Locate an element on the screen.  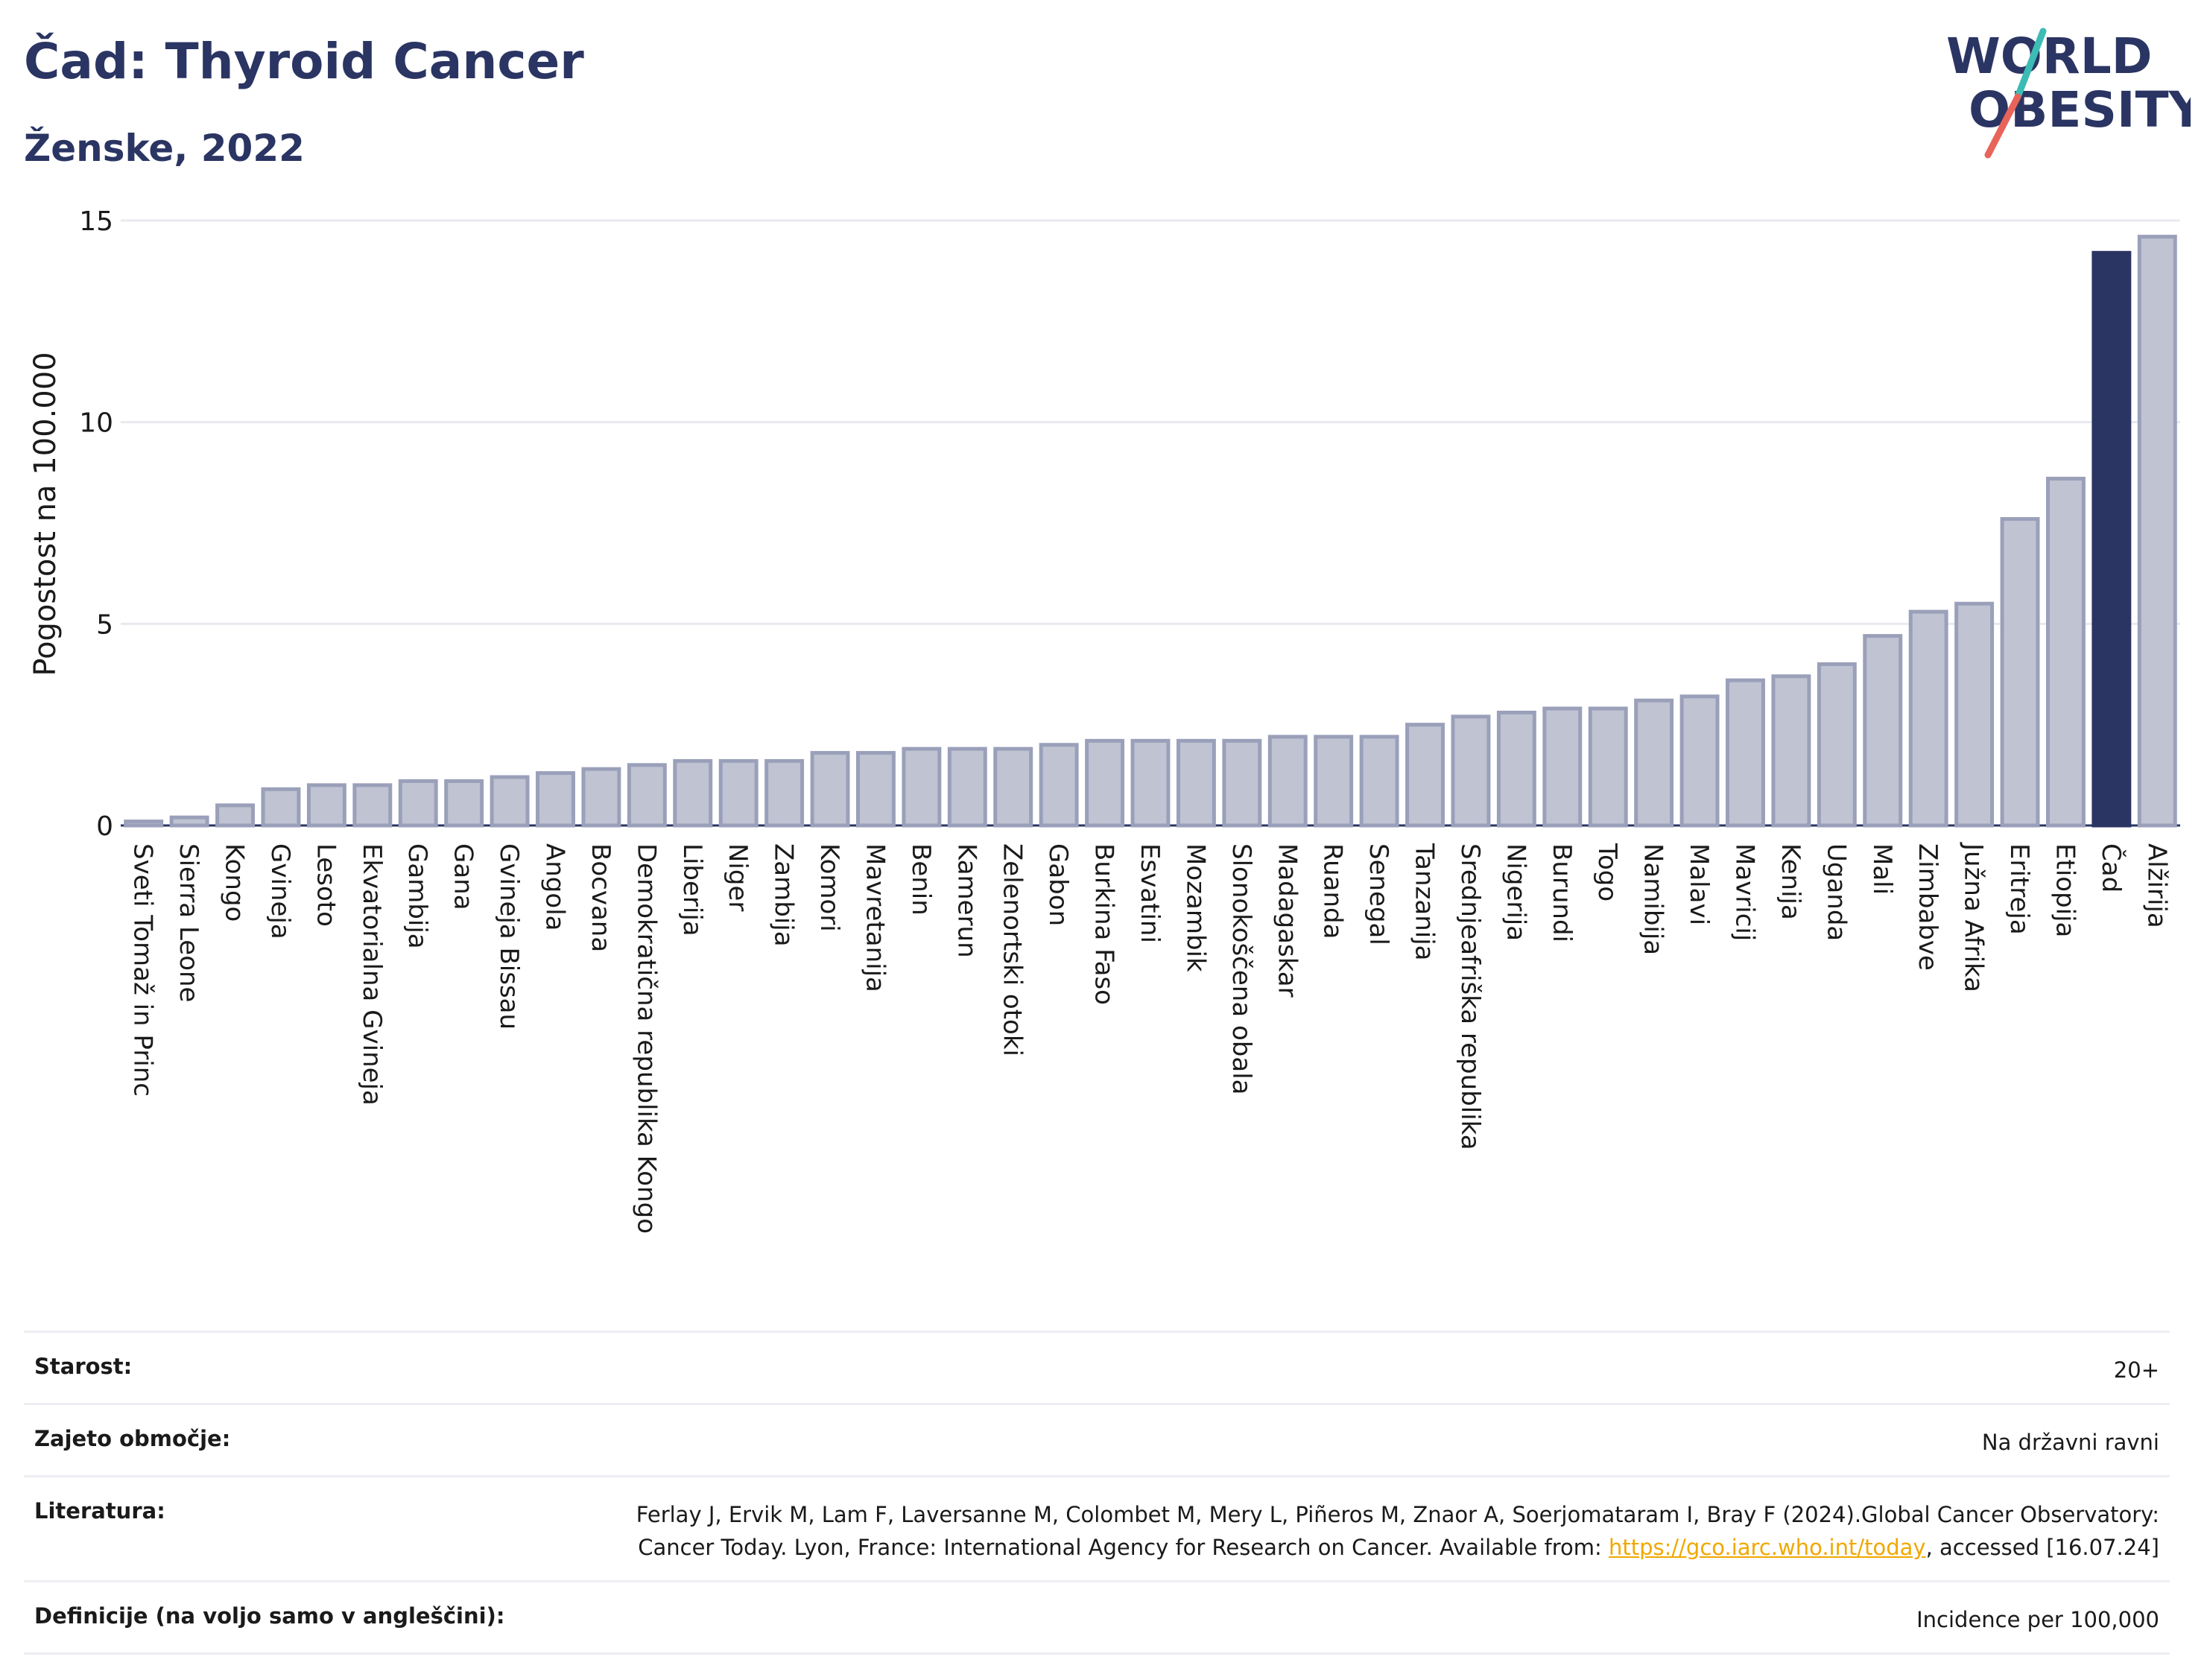
x-tick-label: Esvatini is located at coordinates (1150, 893).